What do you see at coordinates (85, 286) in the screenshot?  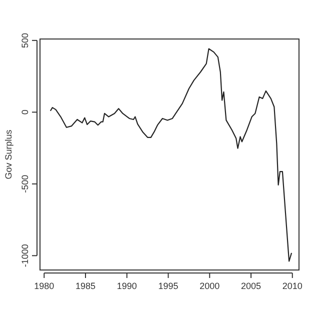 I see `x-tick-label: 1985` at bounding box center [85, 286].